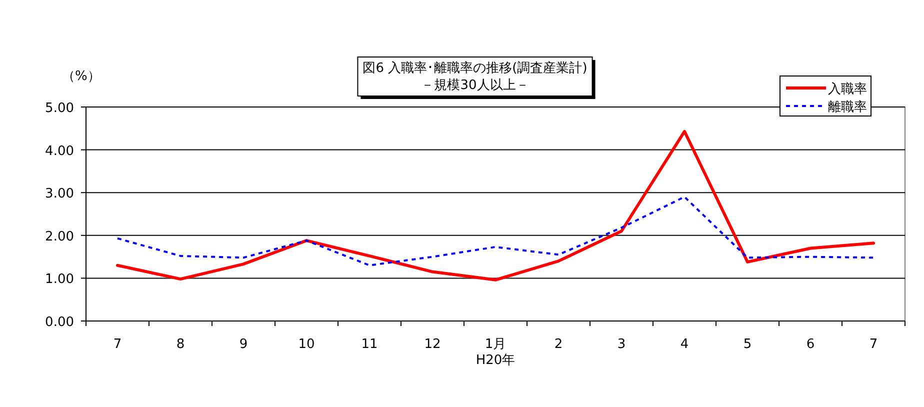 The image size is (924, 407). What do you see at coordinates (369, 344) in the screenshot?
I see `x-tick-label: 11` at bounding box center [369, 344].